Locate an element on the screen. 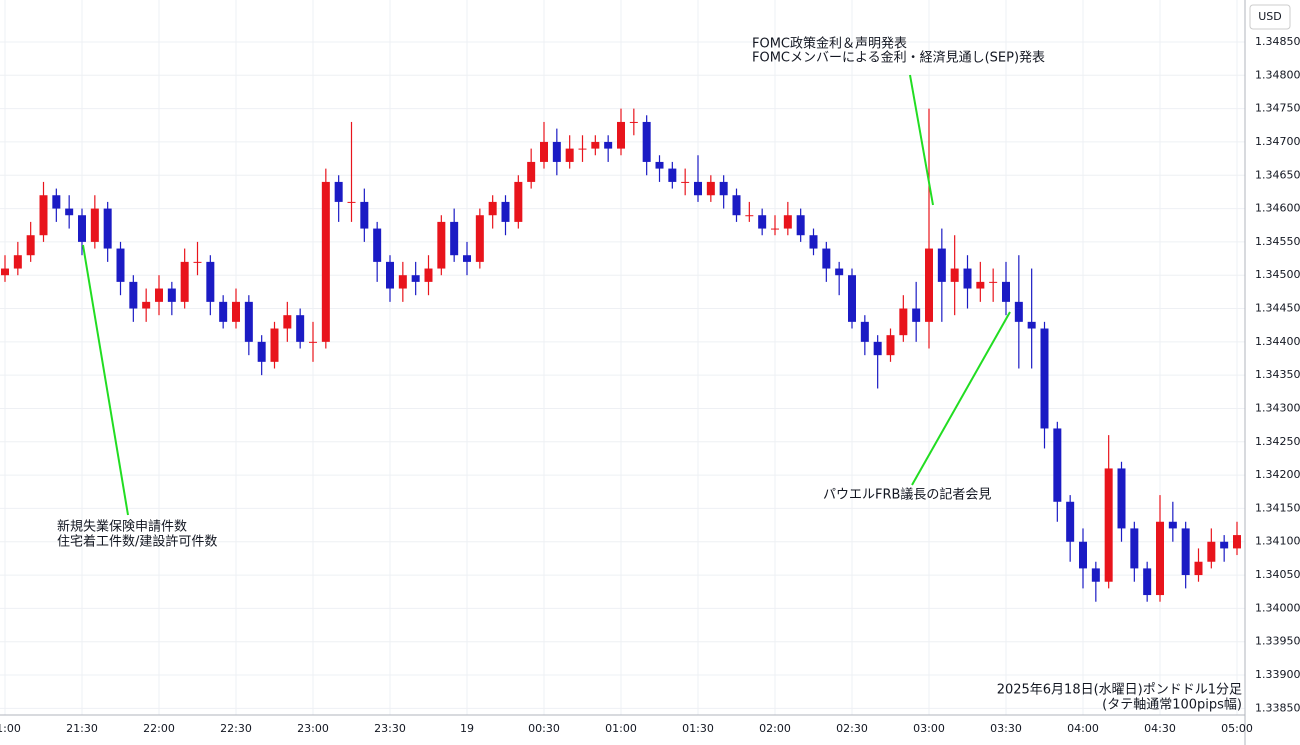  x-tick-label: 01:30 is located at coordinates (698, 728).